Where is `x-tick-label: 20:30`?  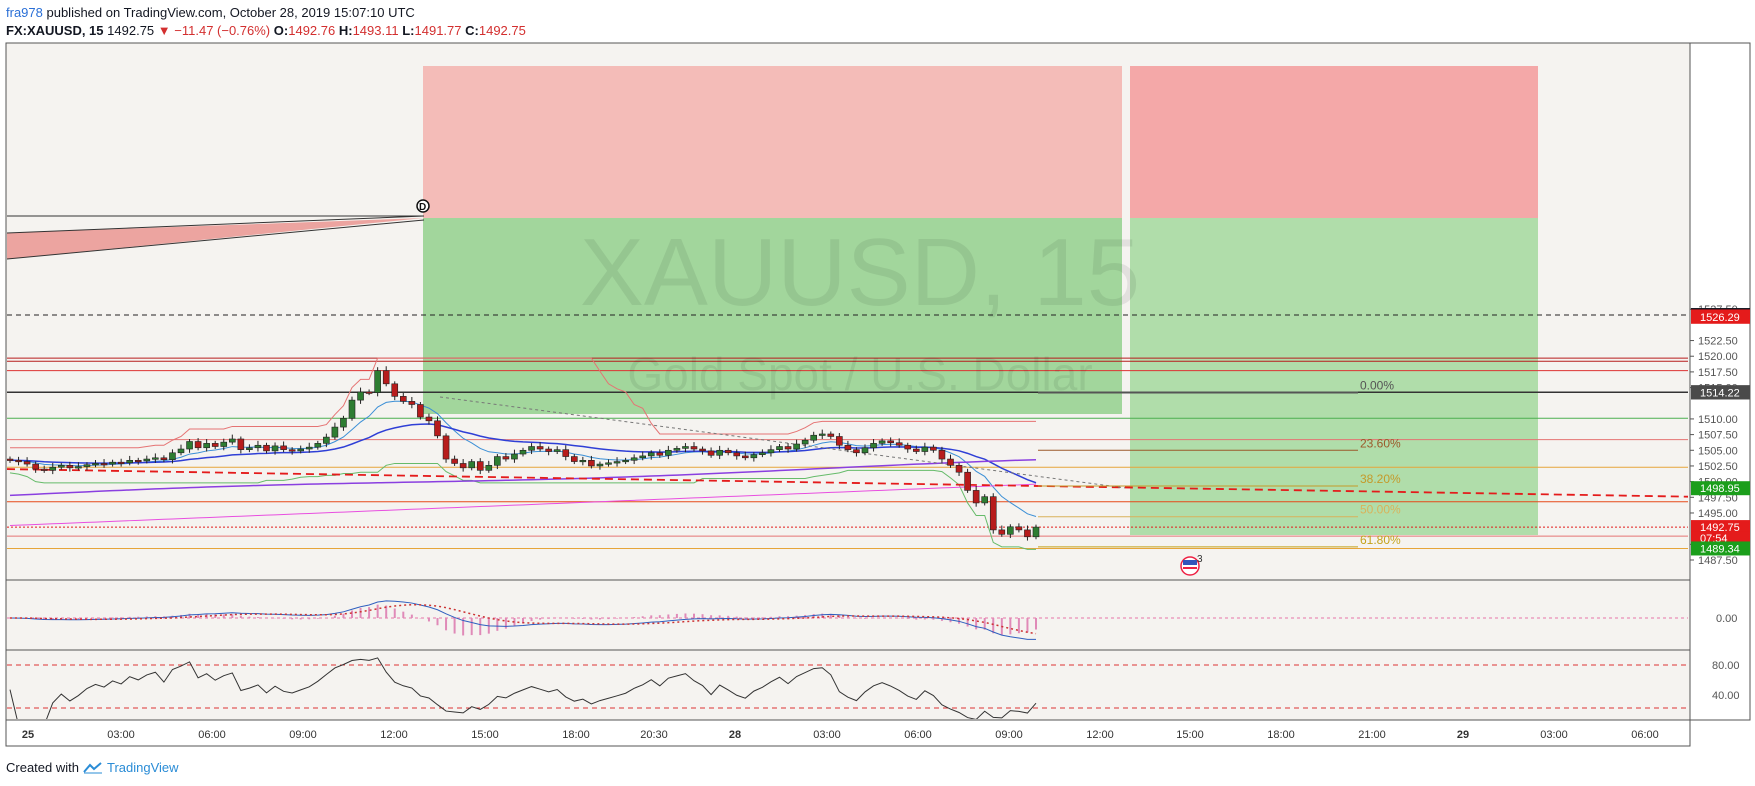
x-tick-label: 20:30 is located at coordinates (654, 735).